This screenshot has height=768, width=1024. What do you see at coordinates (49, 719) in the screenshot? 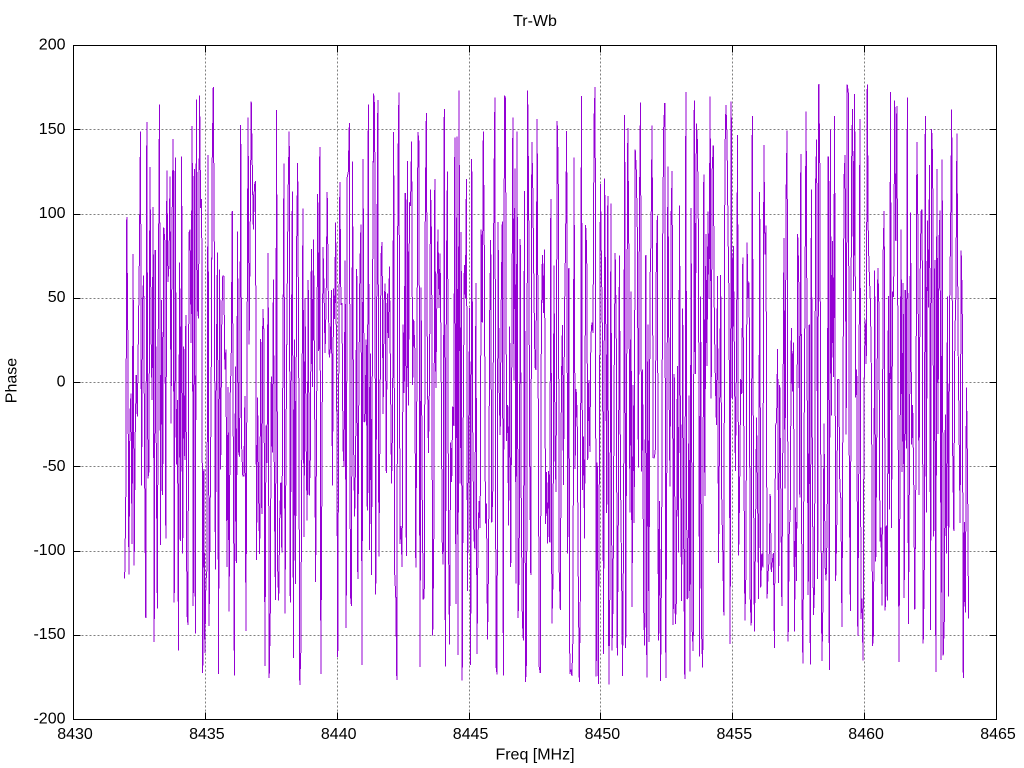
I see `svg-text: -200` at bounding box center [49, 719].